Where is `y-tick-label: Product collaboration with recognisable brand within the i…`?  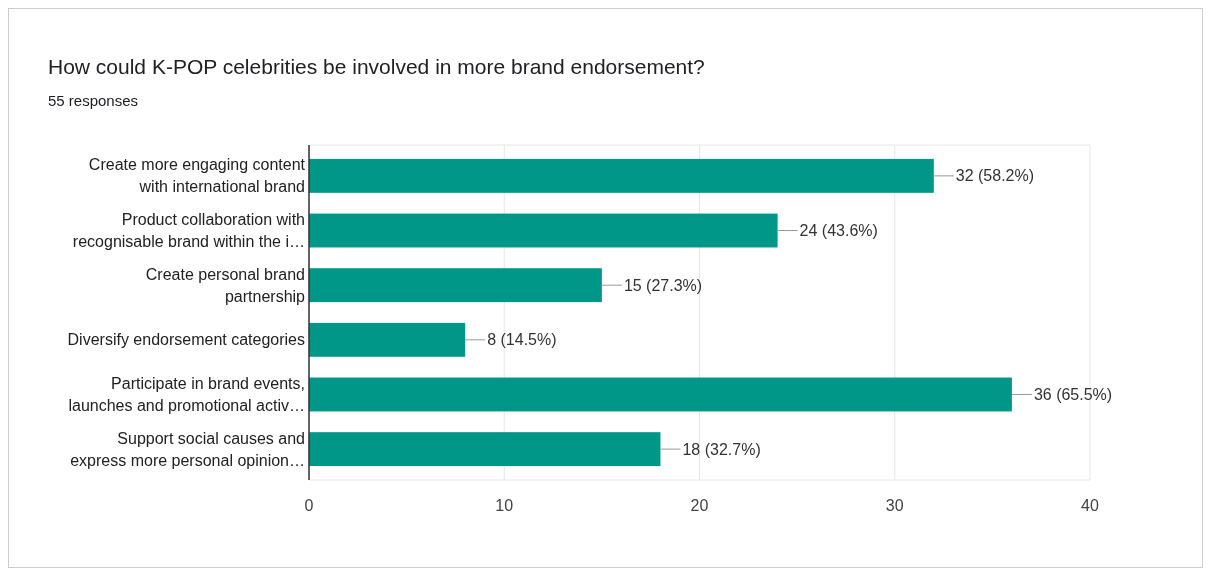 y-tick-label: Product collaboration with recognisable brand within the i… is located at coordinates (188, 231).